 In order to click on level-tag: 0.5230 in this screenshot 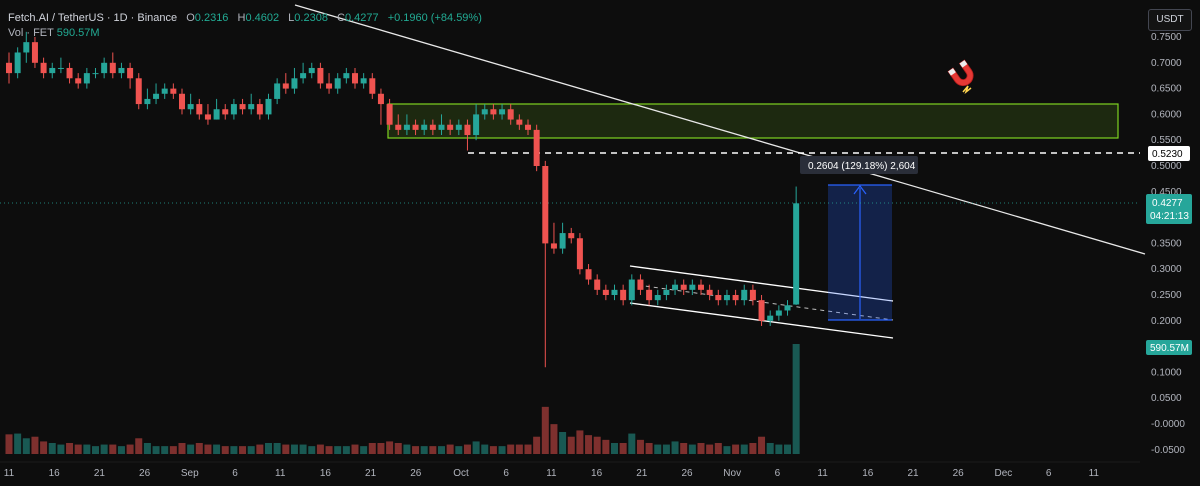, I will do `click(1169, 153)`.